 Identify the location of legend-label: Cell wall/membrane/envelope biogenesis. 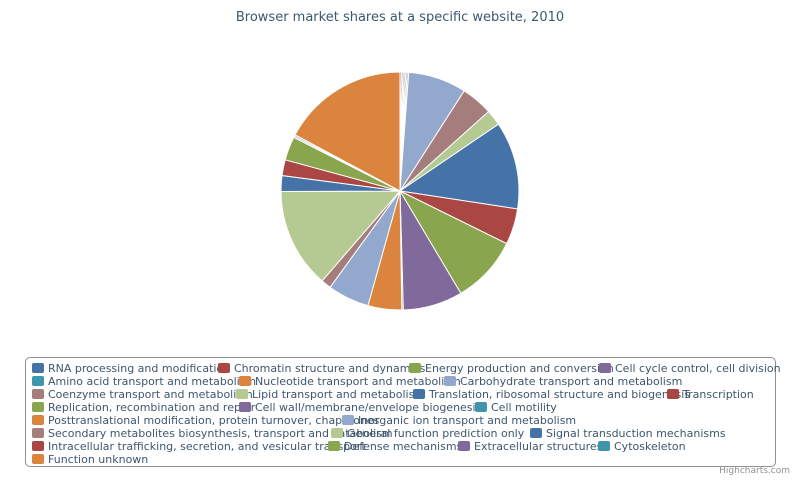
(368, 407).